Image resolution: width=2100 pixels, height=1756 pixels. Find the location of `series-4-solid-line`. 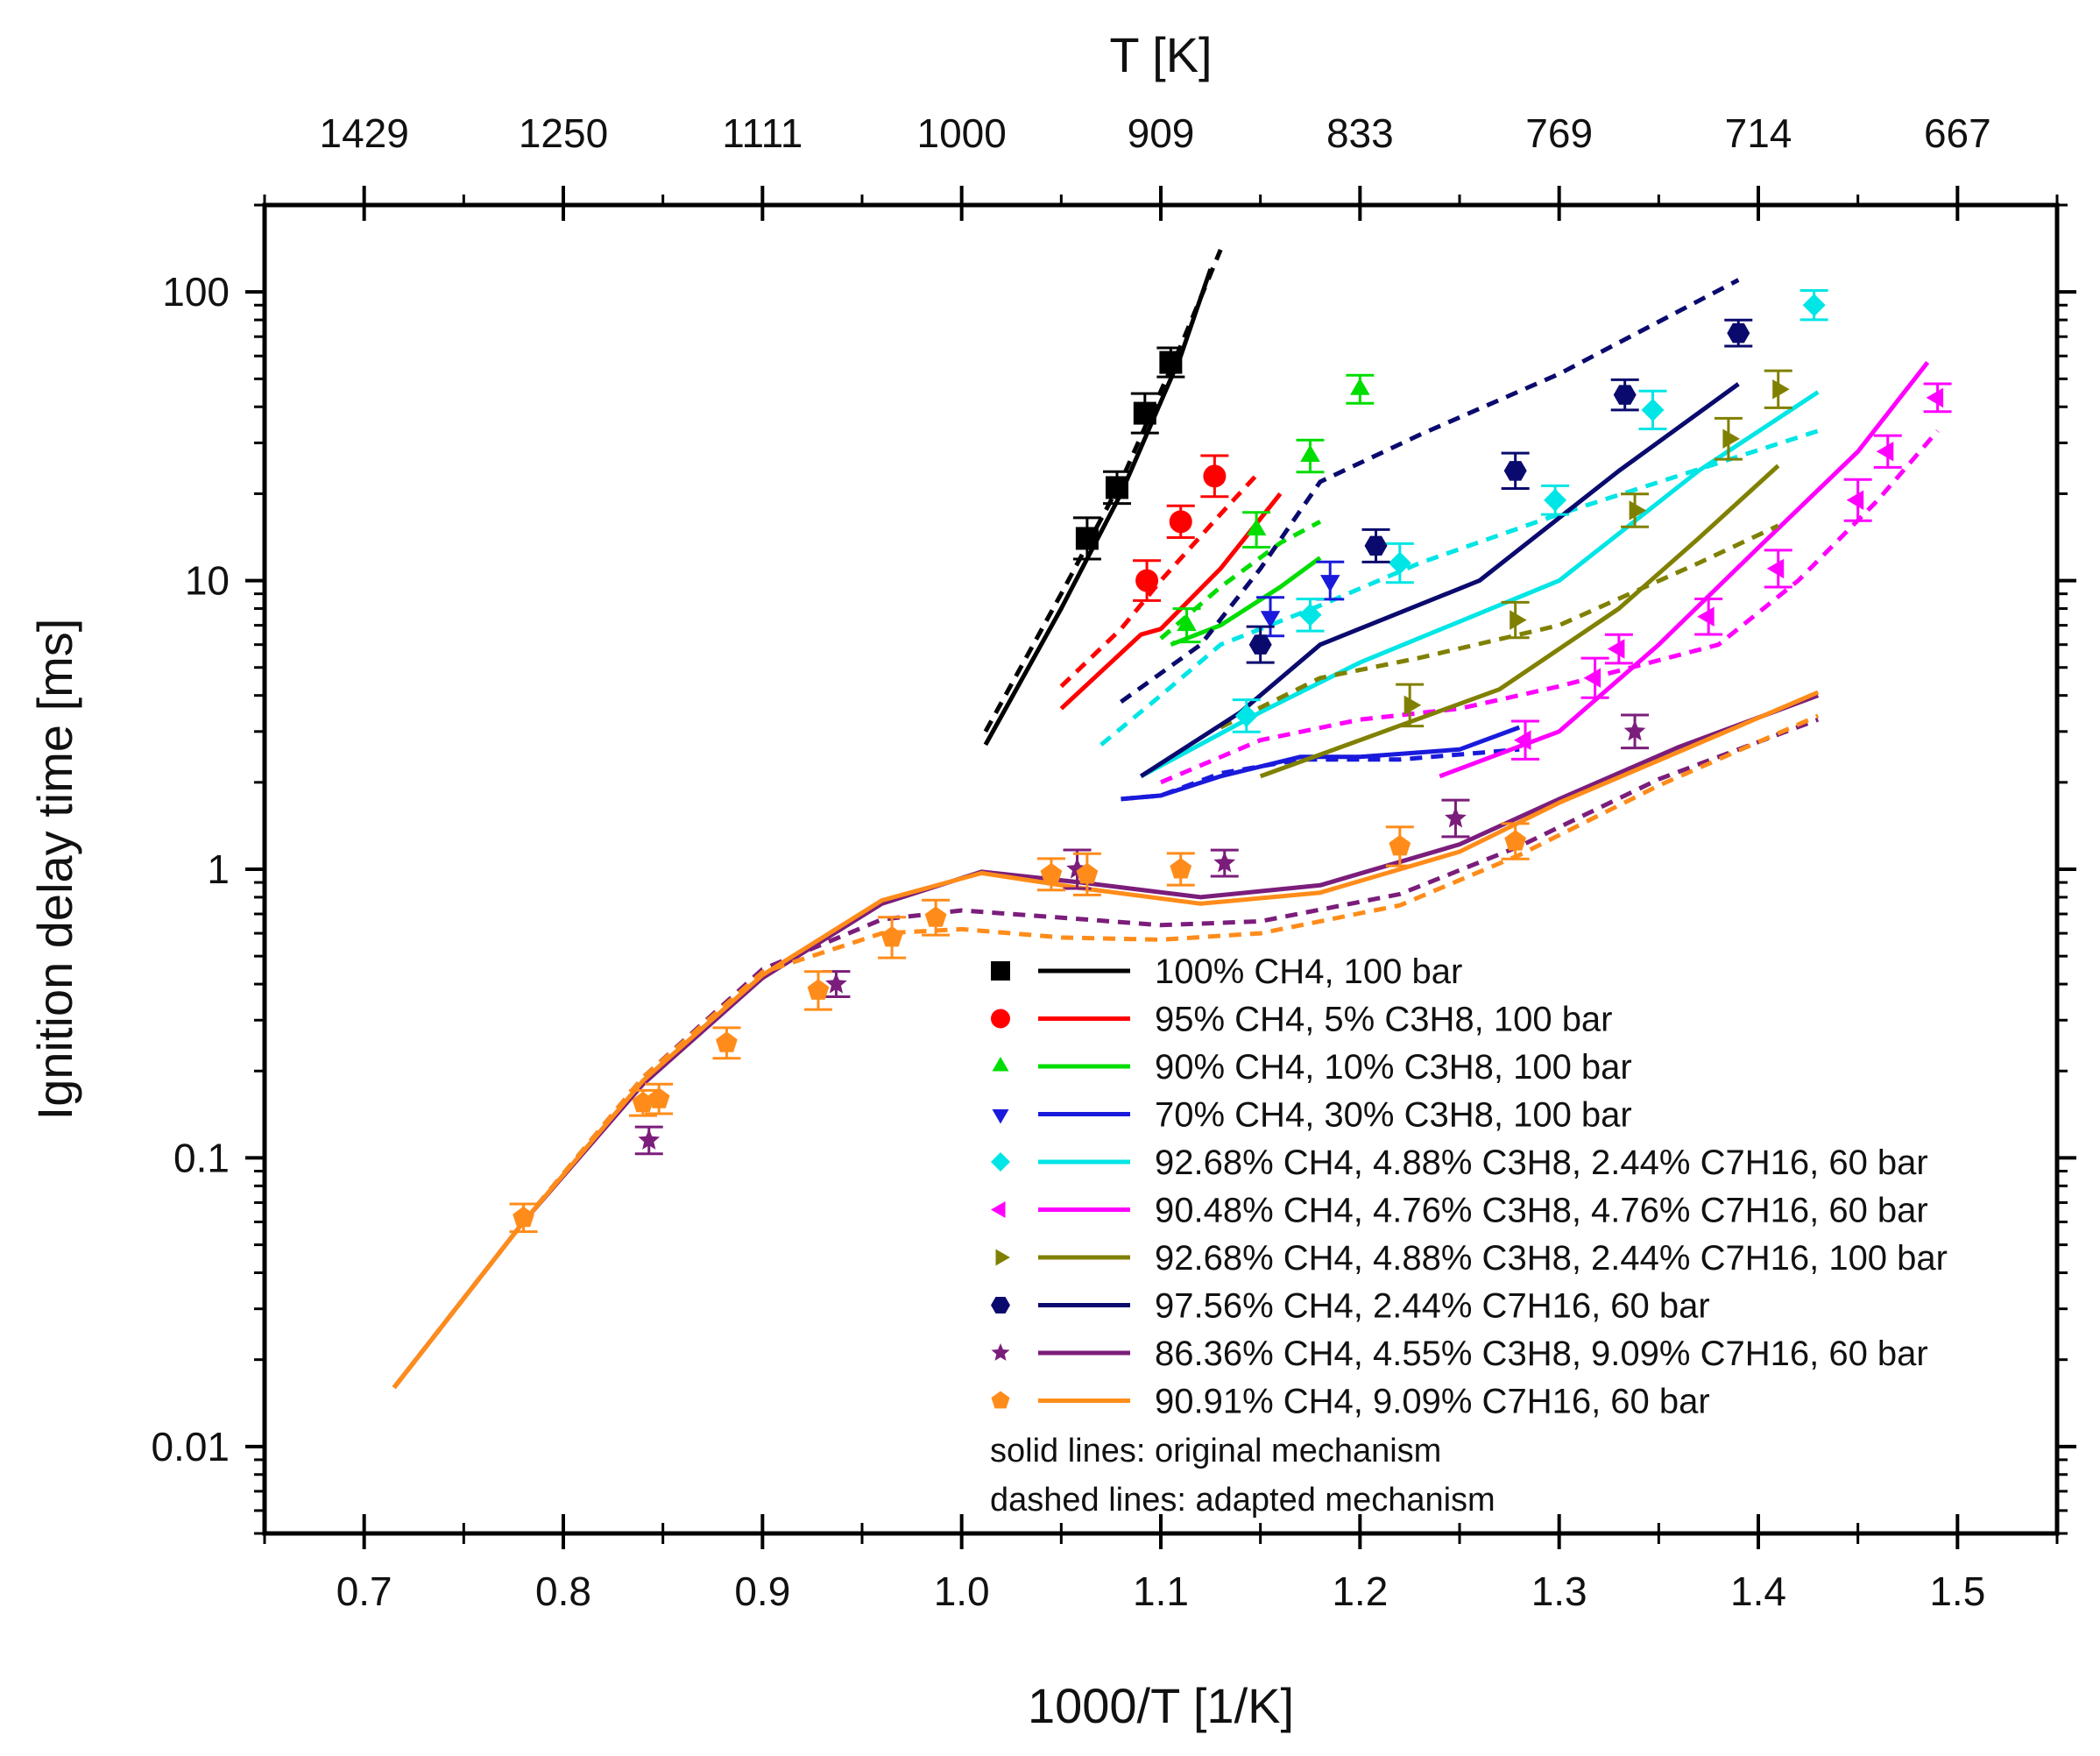

series-4-solid-line is located at coordinates (1480, 584).